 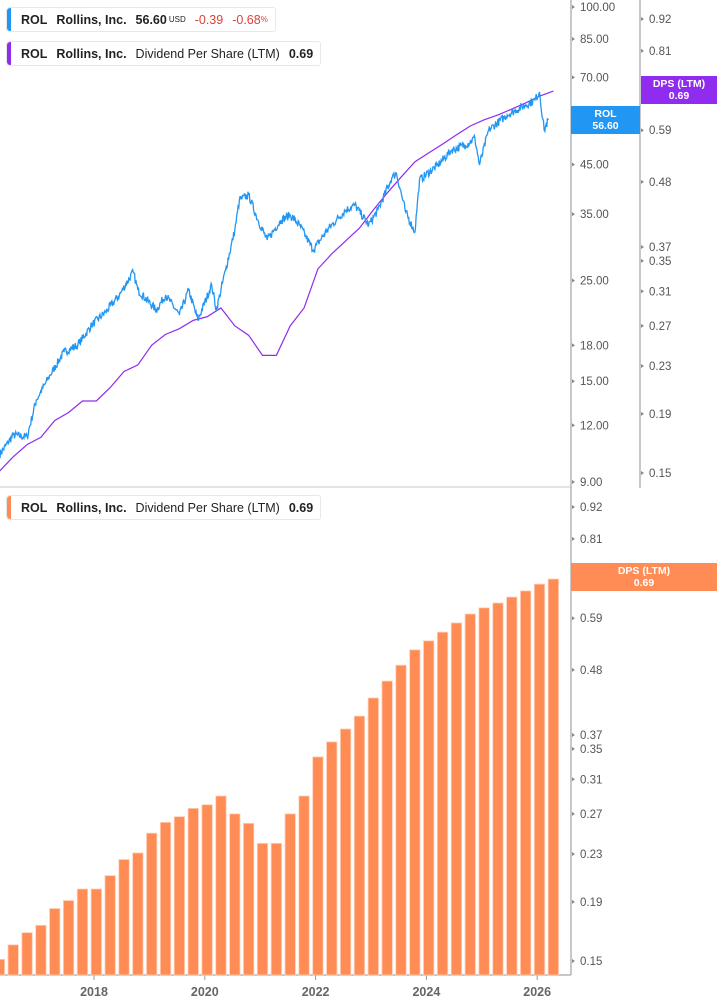 I want to click on price-tick-label: 25.00, so click(x=594, y=281).